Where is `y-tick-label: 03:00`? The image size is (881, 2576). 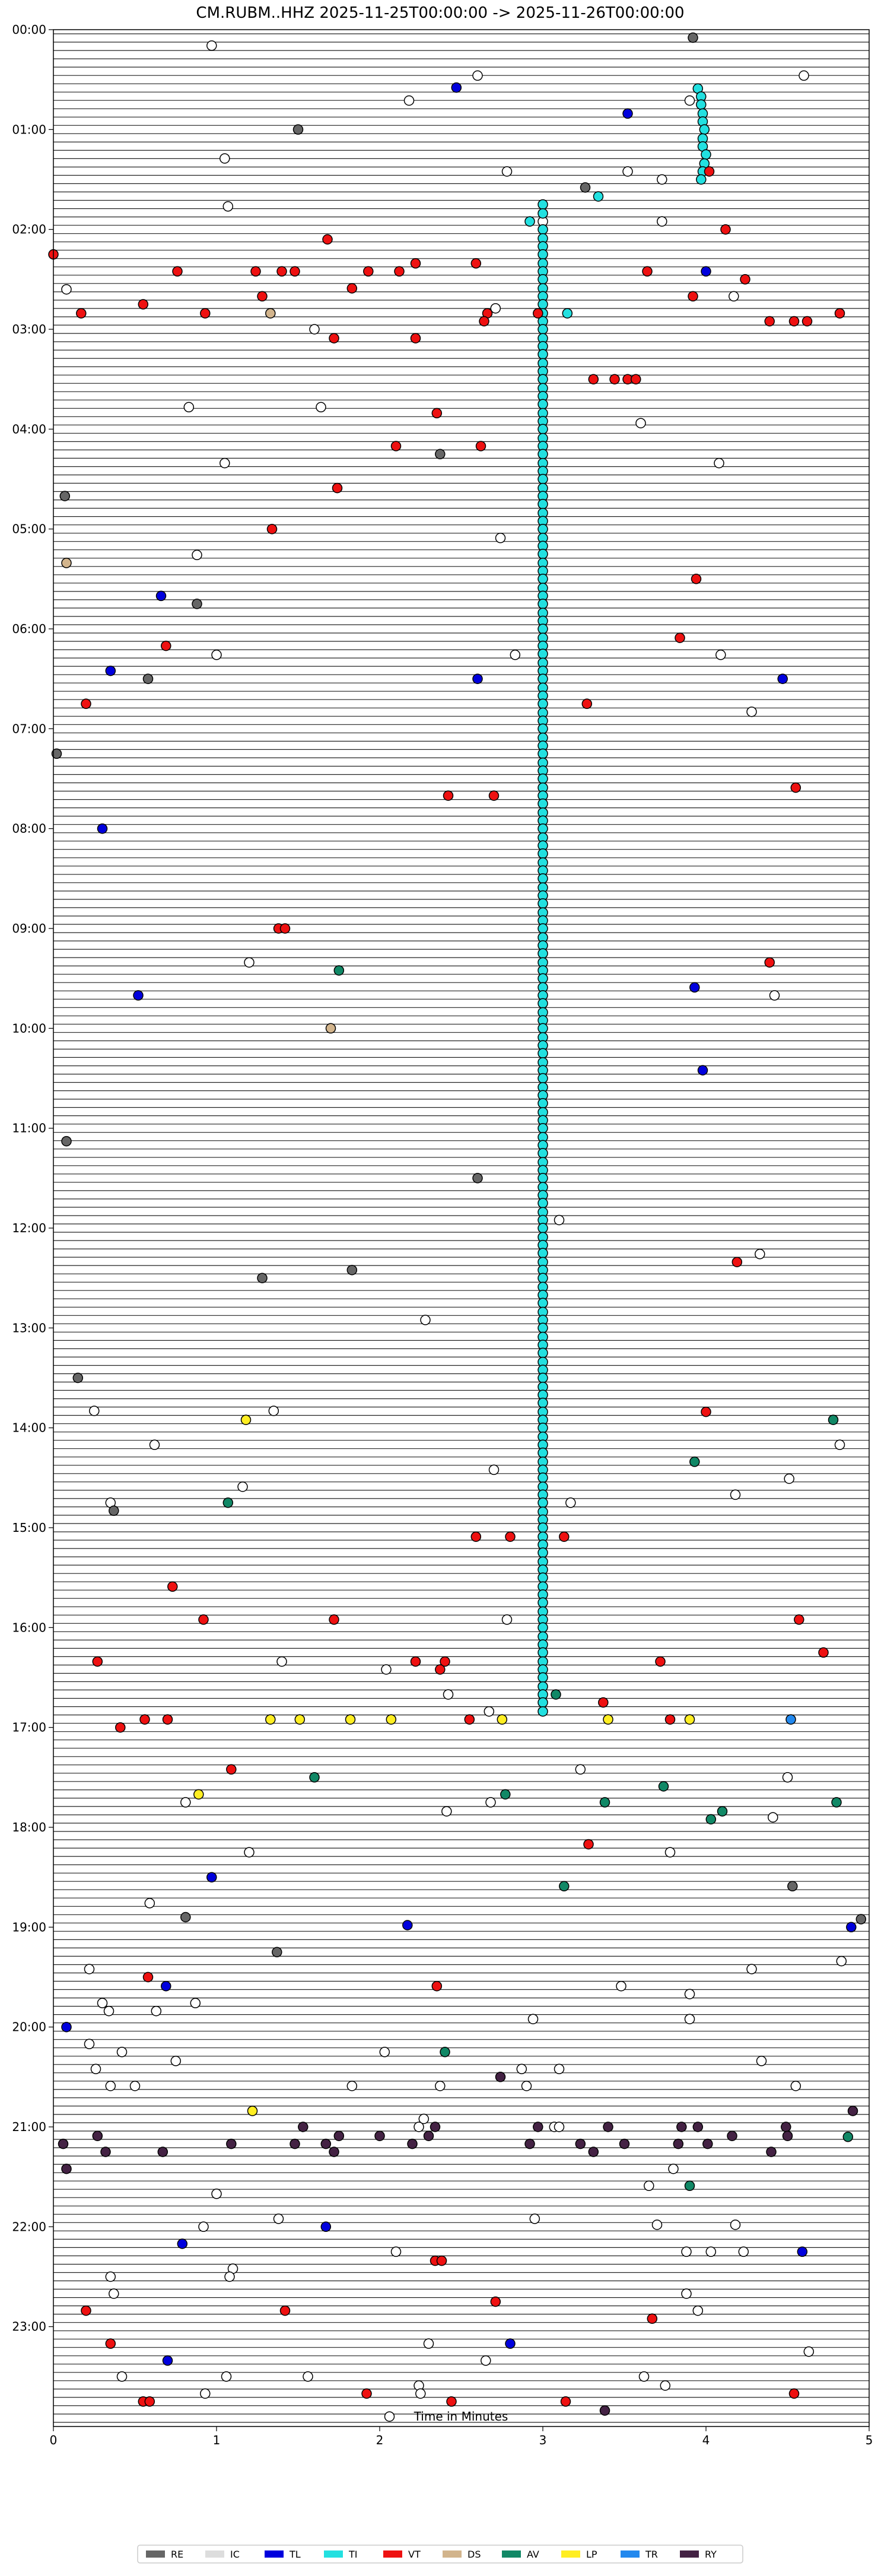 y-tick-label: 03:00 is located at coordinates (29, 329).